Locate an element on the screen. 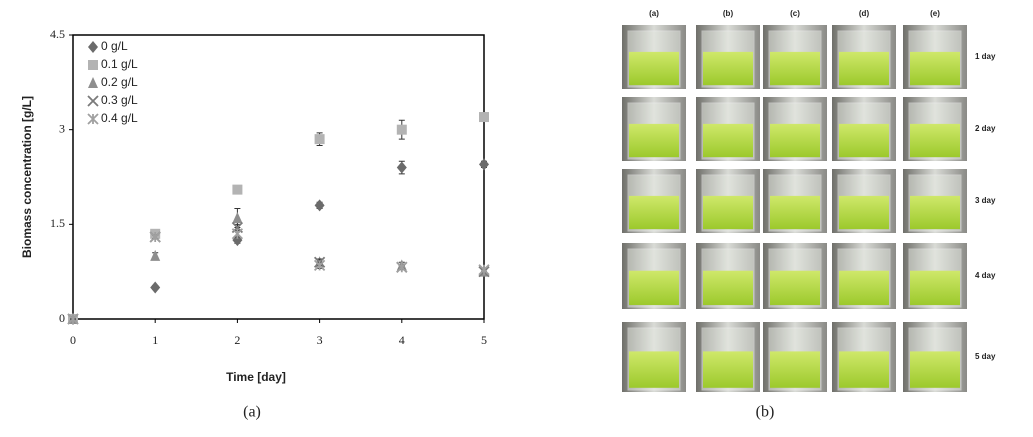 Image resolution: width=1033 pixels, height=437 pixels. x-tick-label: 2 is located at coordinates (237, 340).